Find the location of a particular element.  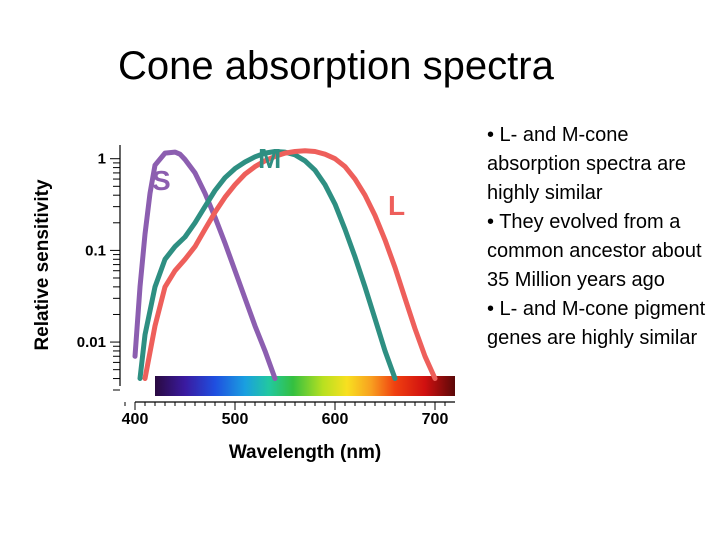

series-l-label: L is located at coordinates (396, 205).